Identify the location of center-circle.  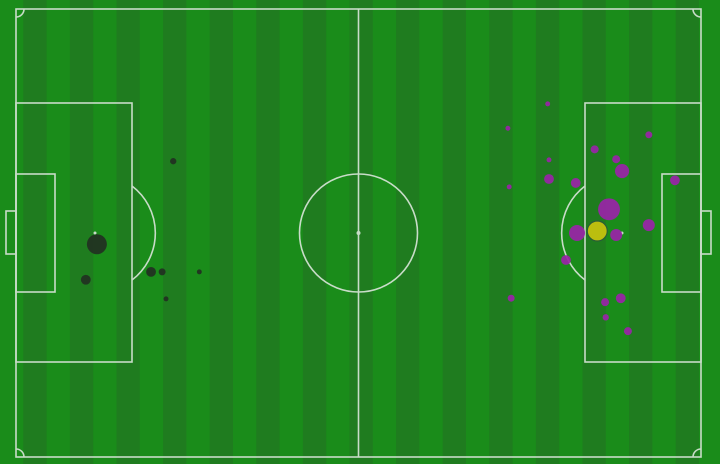
(358, 233).